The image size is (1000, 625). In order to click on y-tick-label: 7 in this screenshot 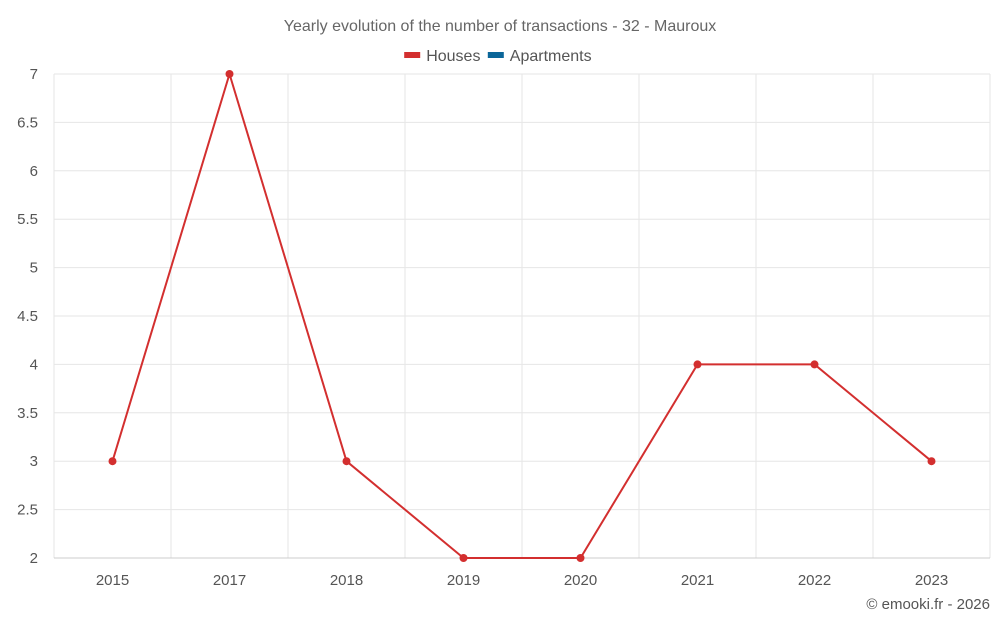, I will do `click(34, 74)`.